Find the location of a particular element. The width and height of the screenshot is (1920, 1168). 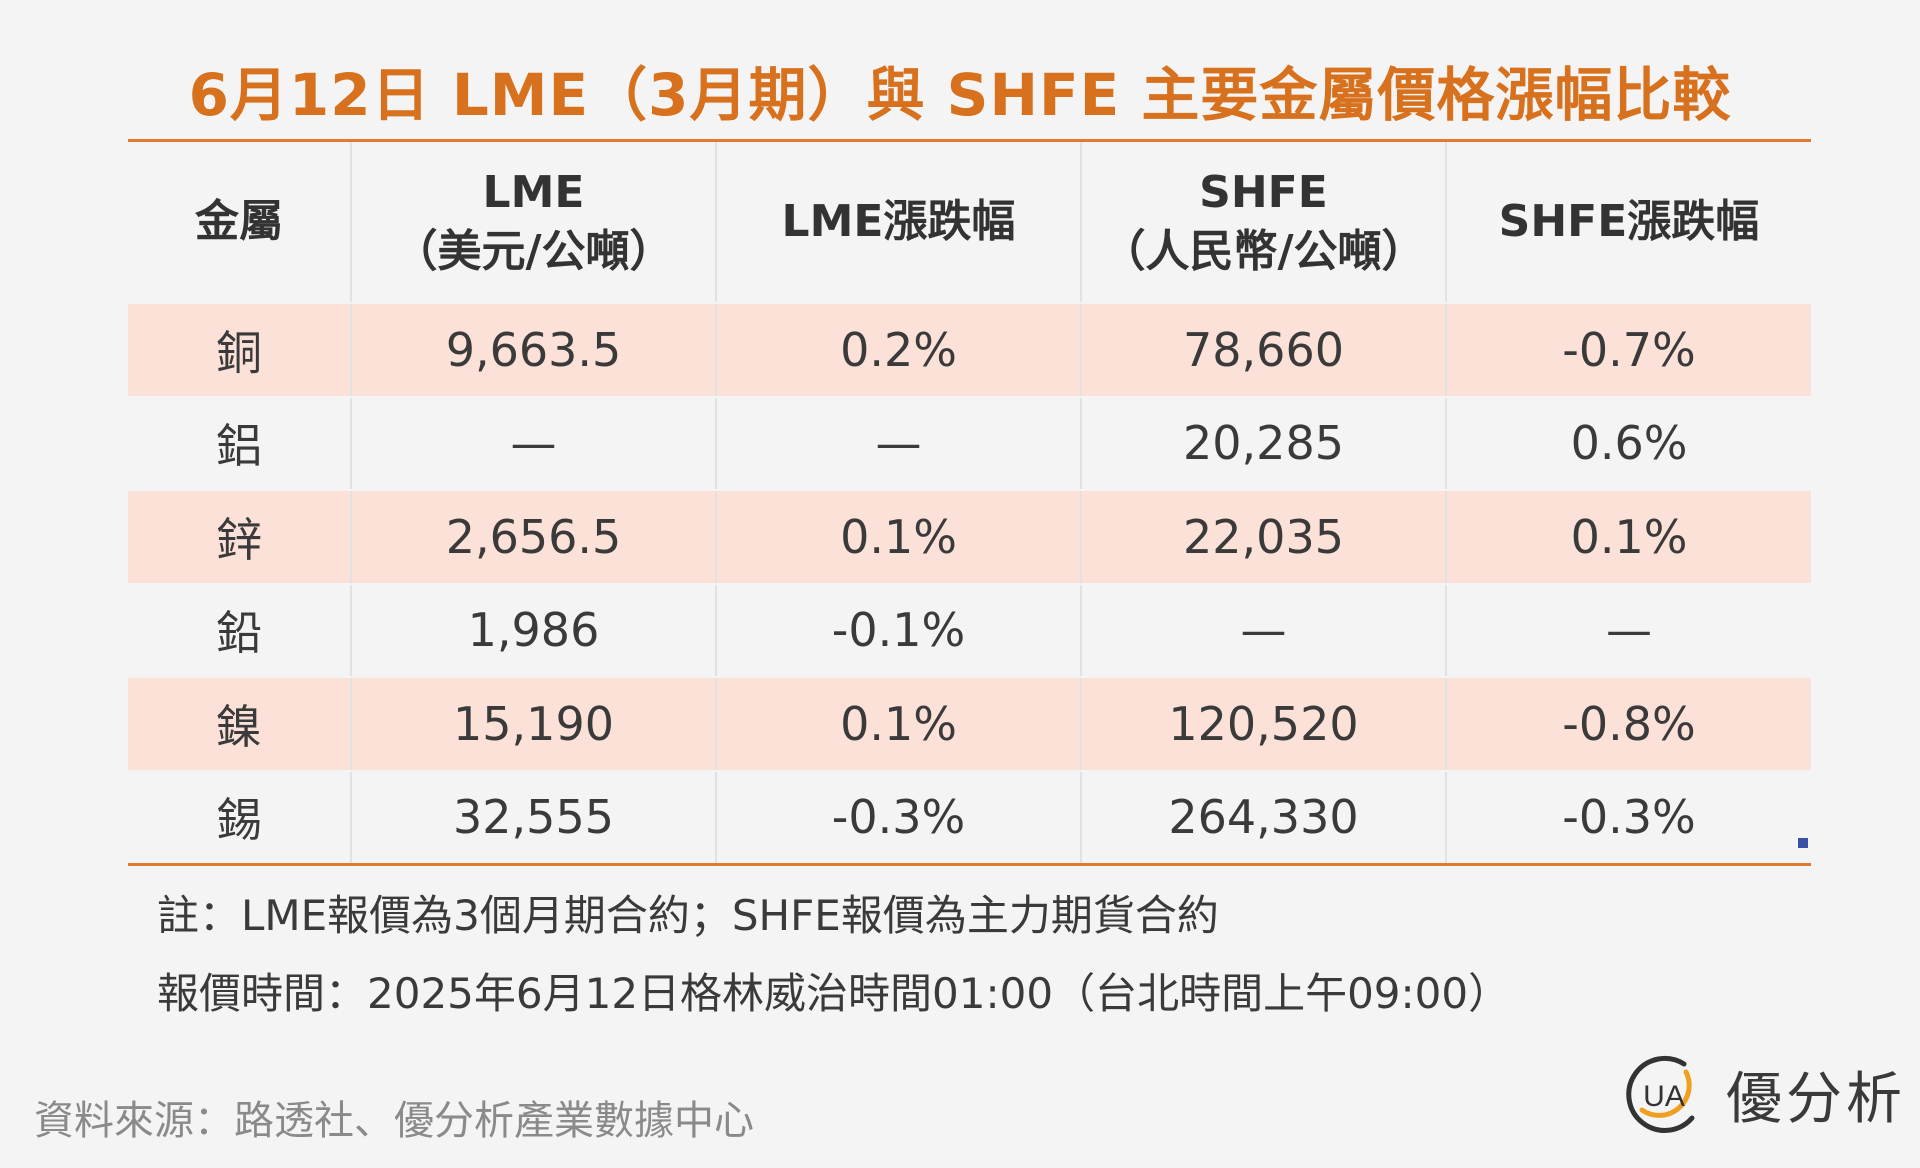

ua-logo-icon: UA is located at coordinates (1660, 1094).